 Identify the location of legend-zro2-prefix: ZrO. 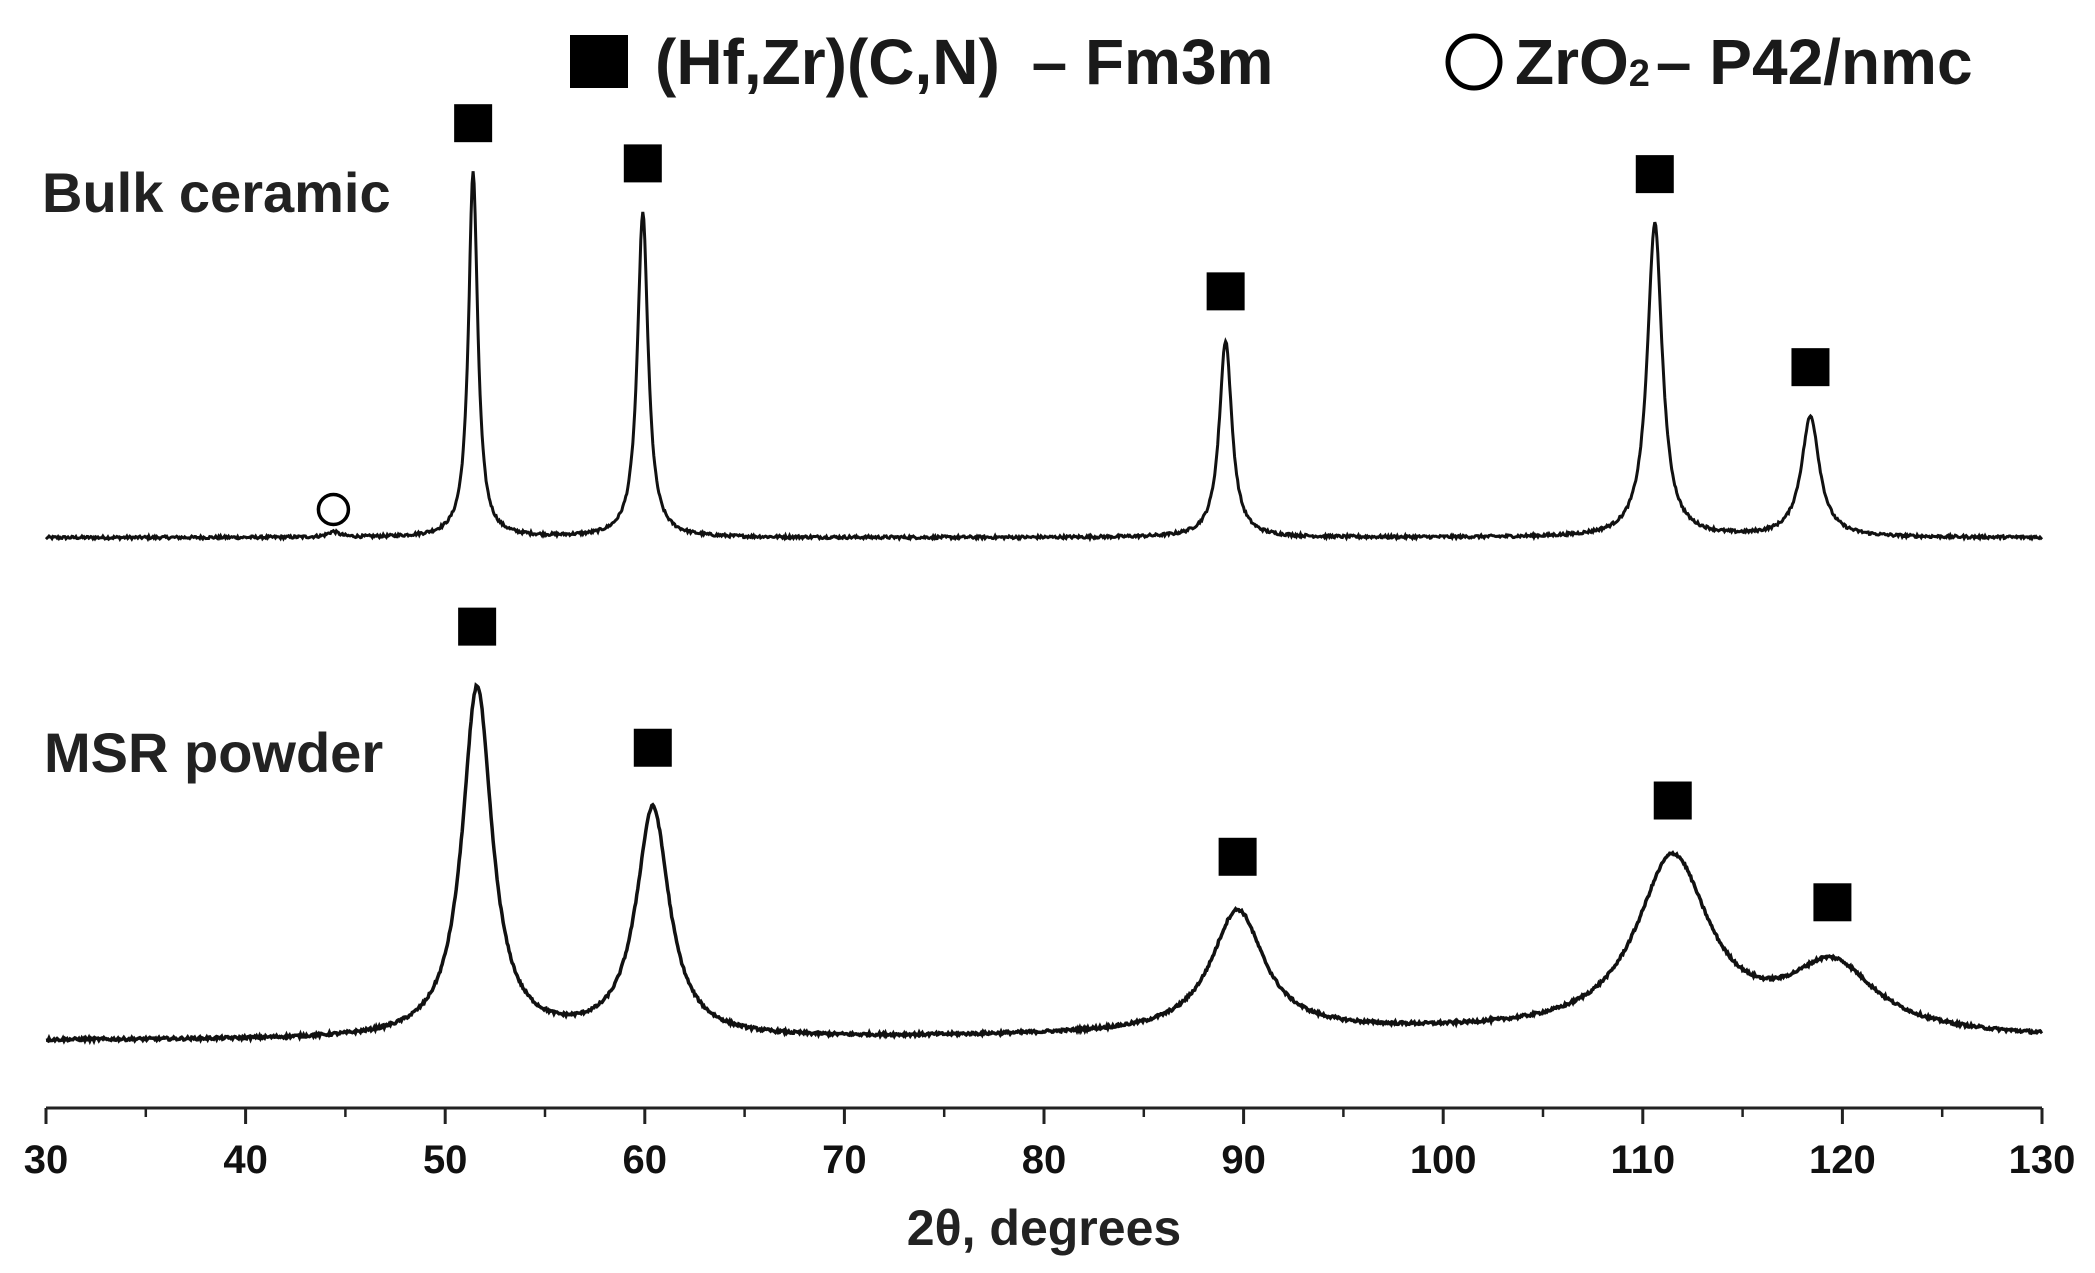
(1572, 62).